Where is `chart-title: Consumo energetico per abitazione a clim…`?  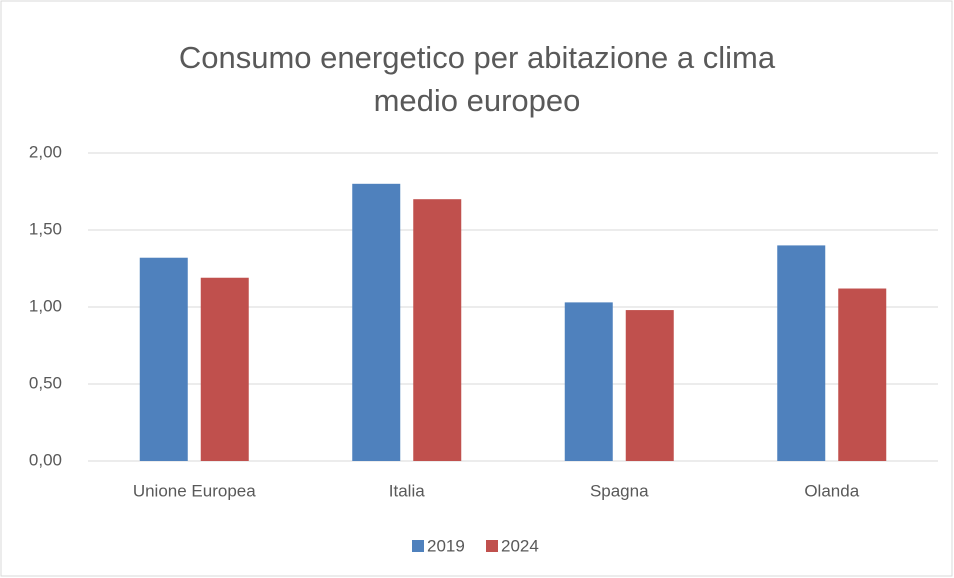 chart-title: Consumo energetico per abitazione a clim… is located at coordinates (477, 79).